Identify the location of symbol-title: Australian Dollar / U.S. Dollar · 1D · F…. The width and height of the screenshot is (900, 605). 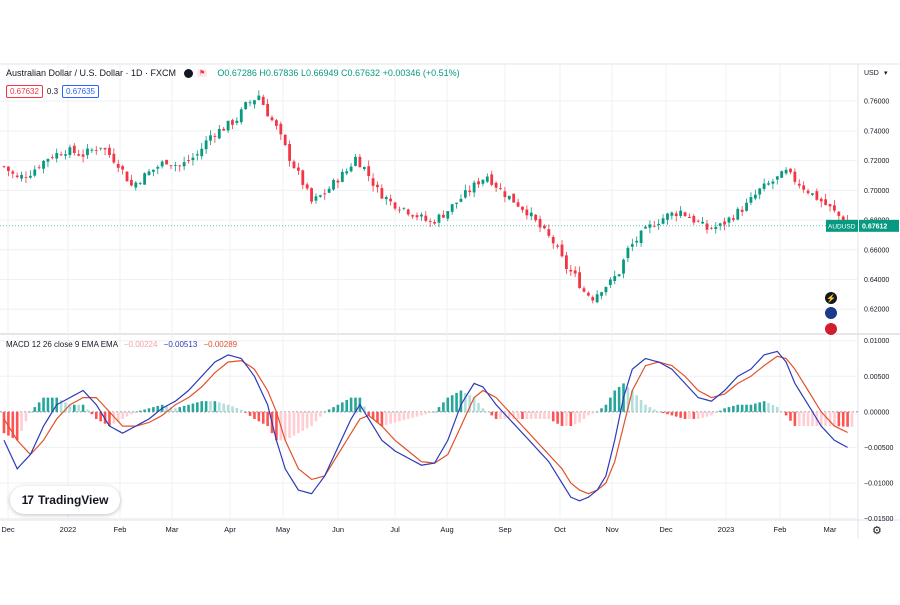
(91, 73).